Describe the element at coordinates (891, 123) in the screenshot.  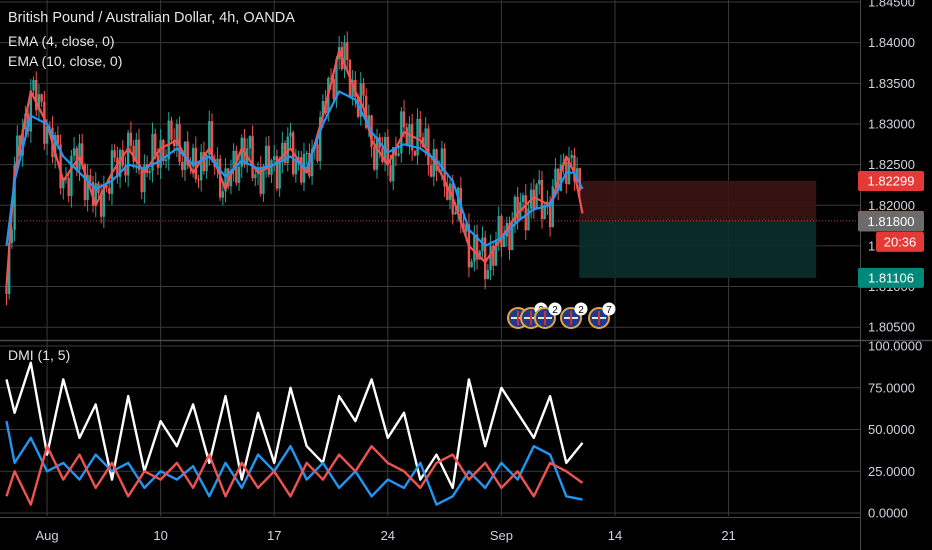
I see `price-tick-label: 1.83000` at that location.